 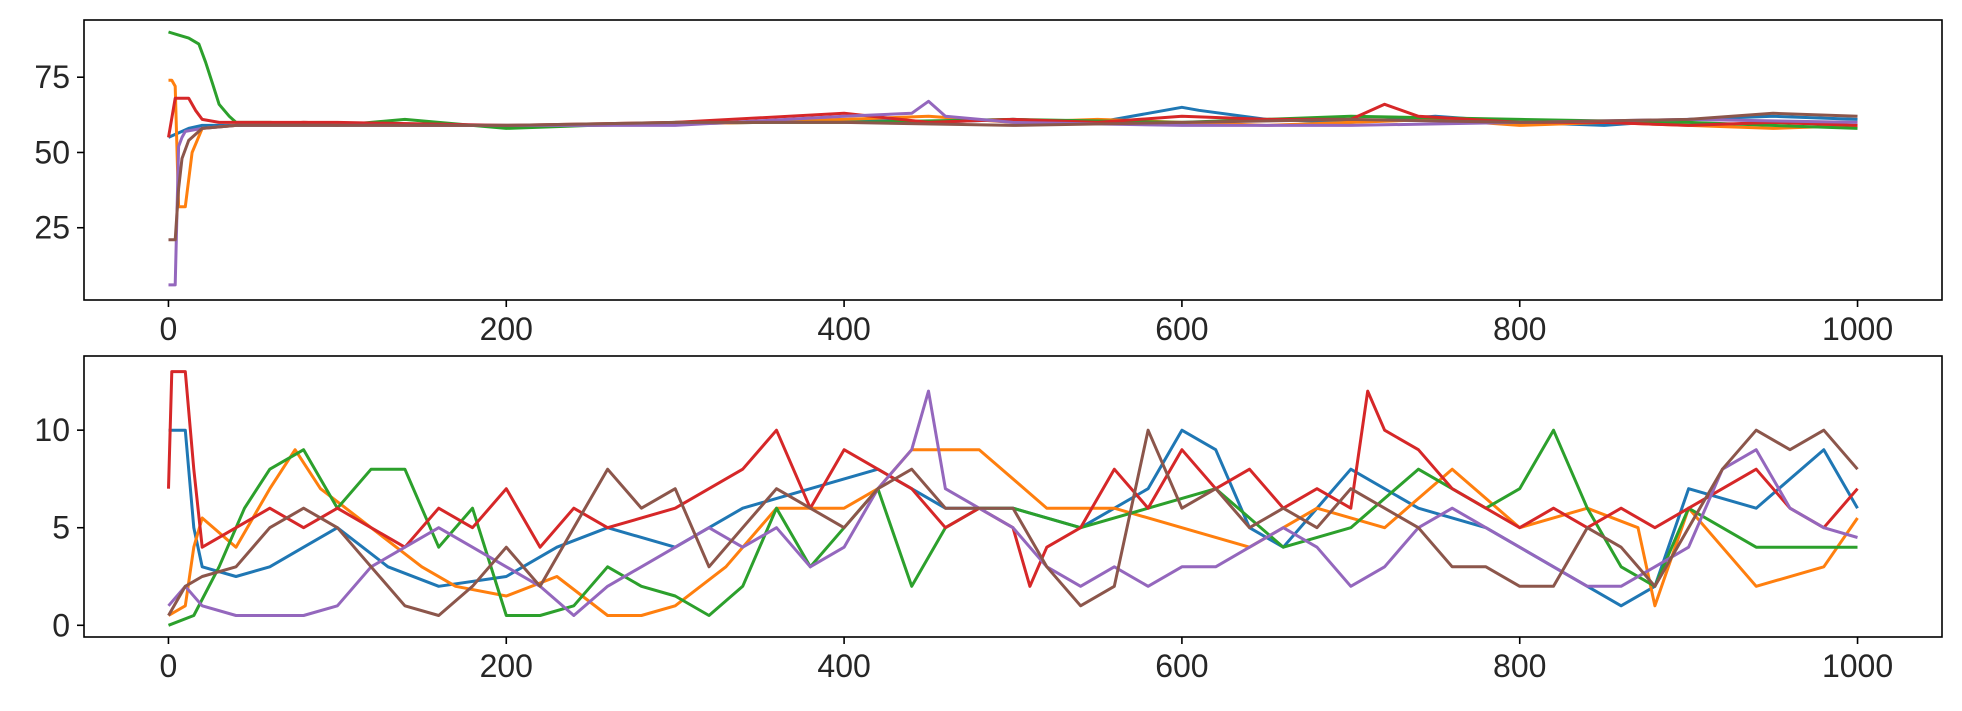 I want to click on y-tick-label: 50, so click(x=52, y=152).